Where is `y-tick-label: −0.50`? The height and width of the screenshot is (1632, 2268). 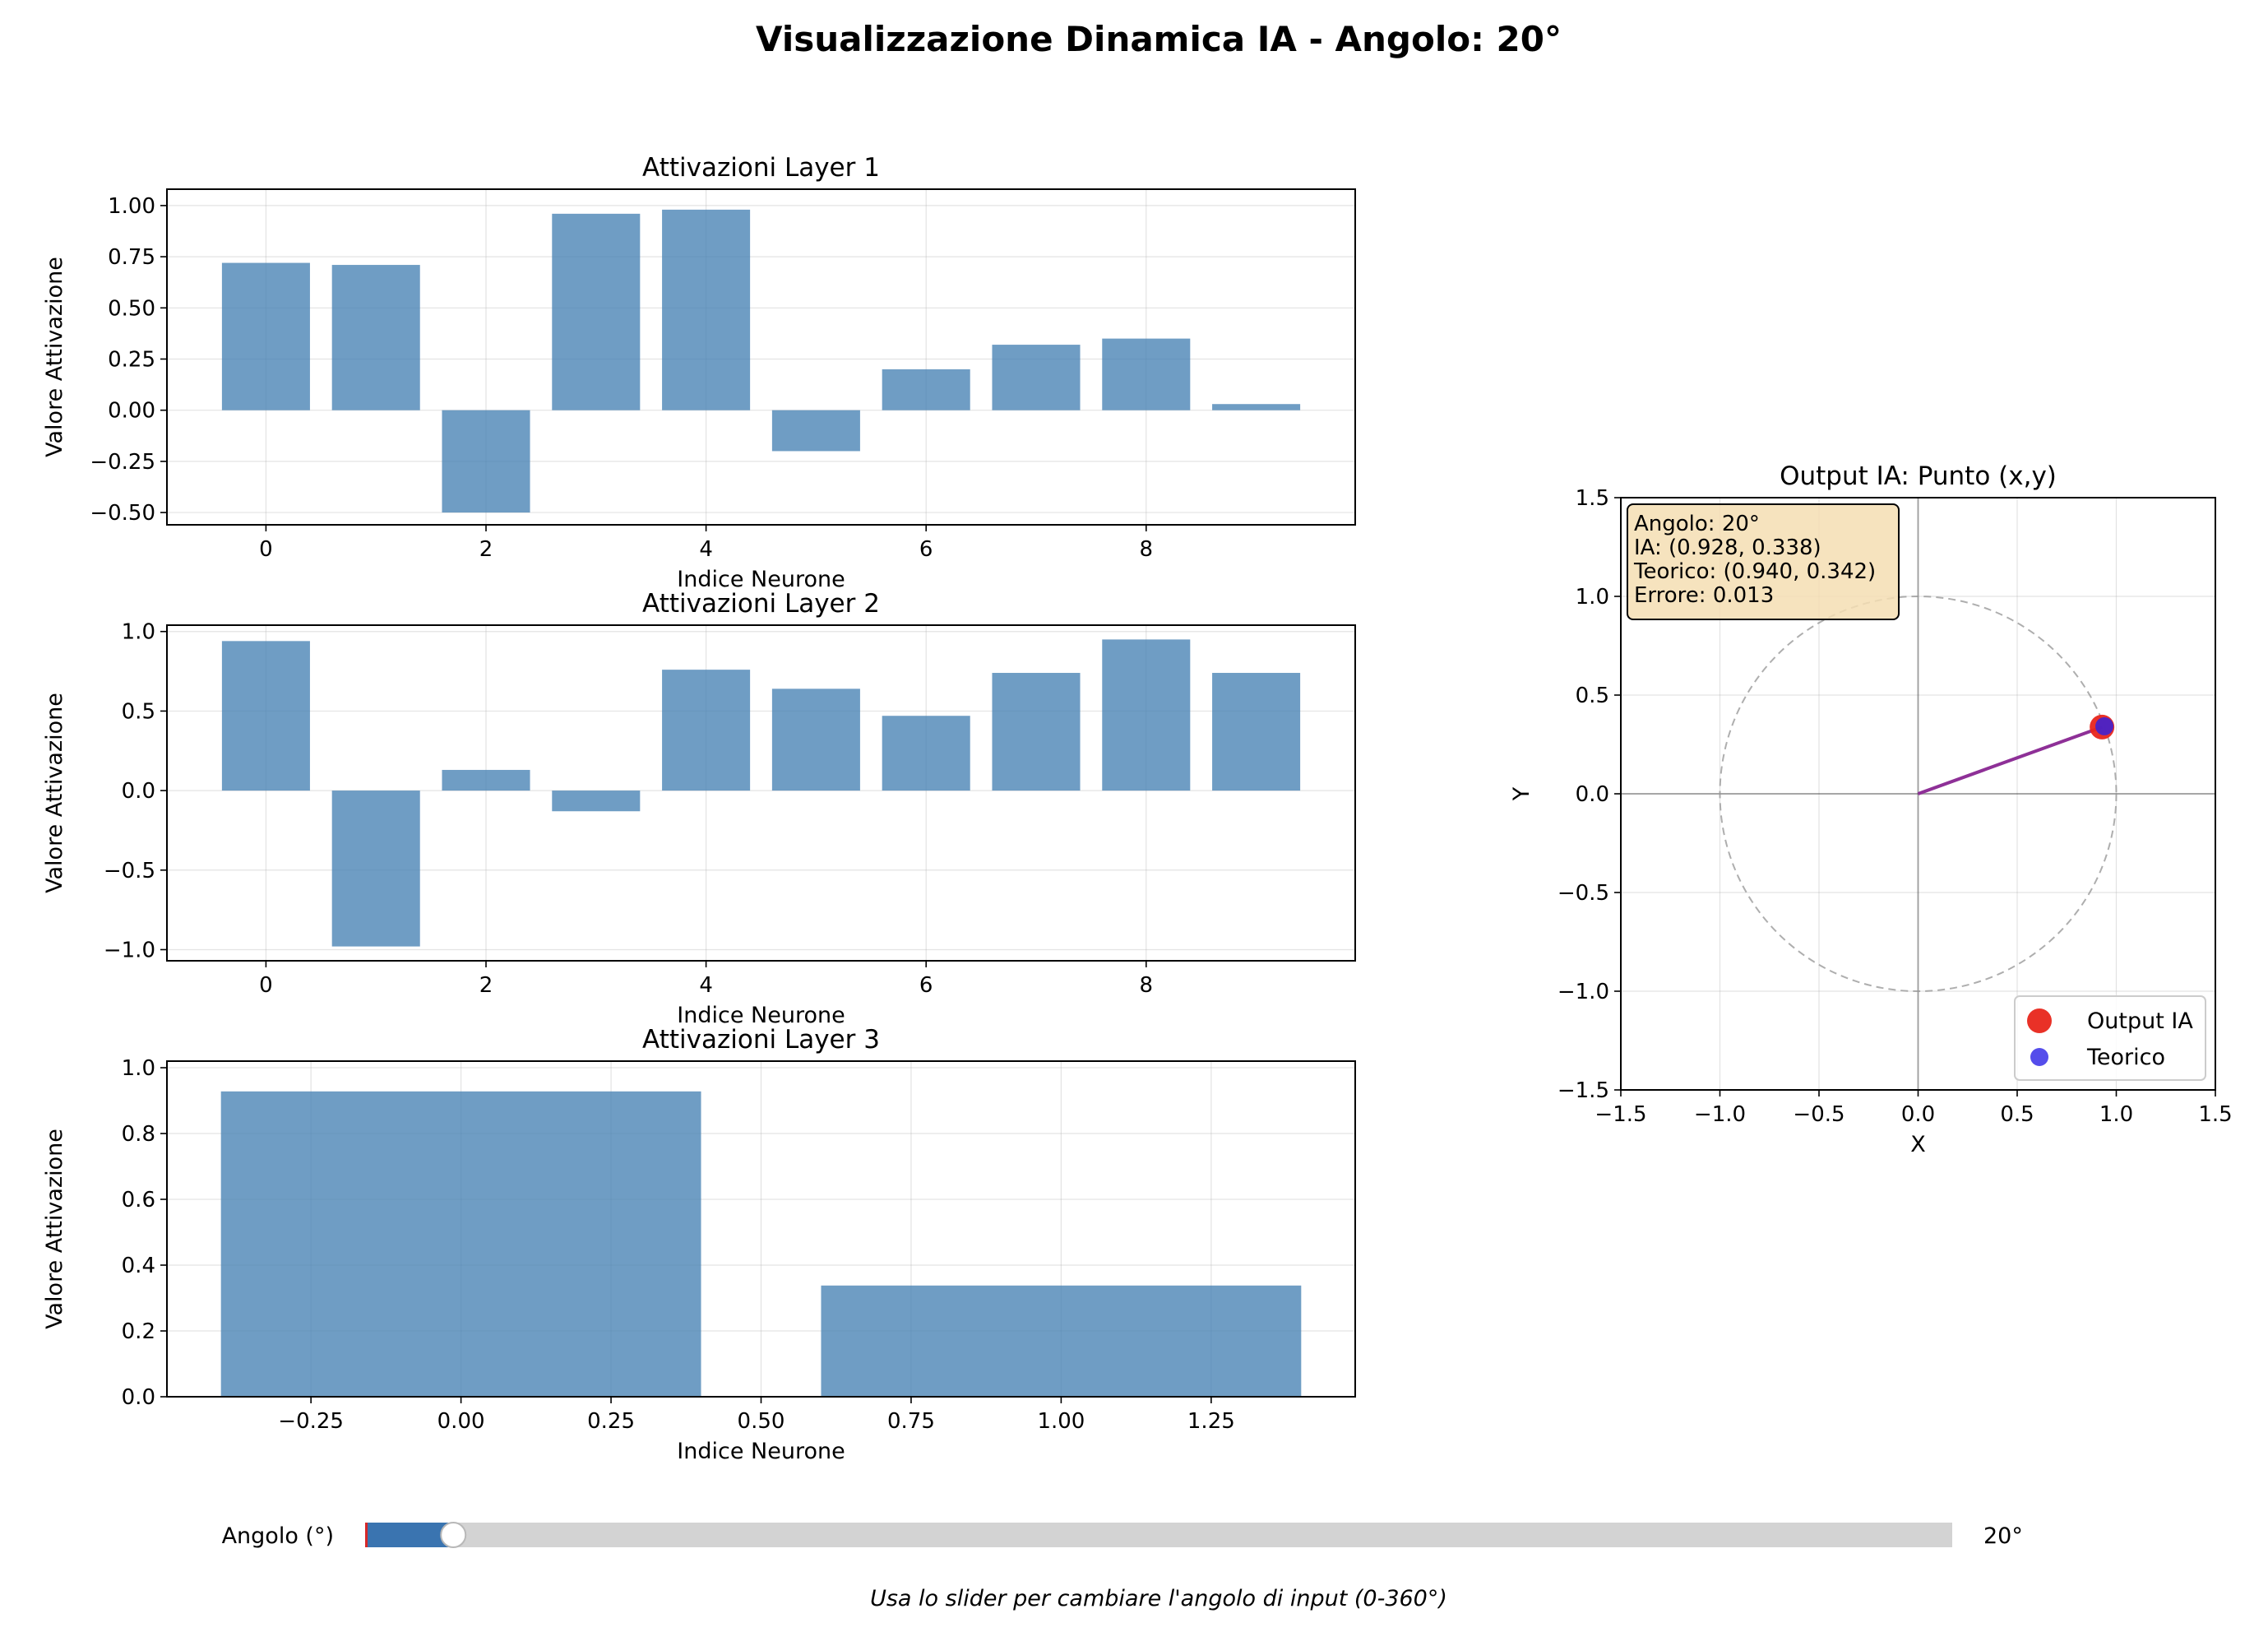 y-tick-label: −0.50 is located at coordinates (122, 513).